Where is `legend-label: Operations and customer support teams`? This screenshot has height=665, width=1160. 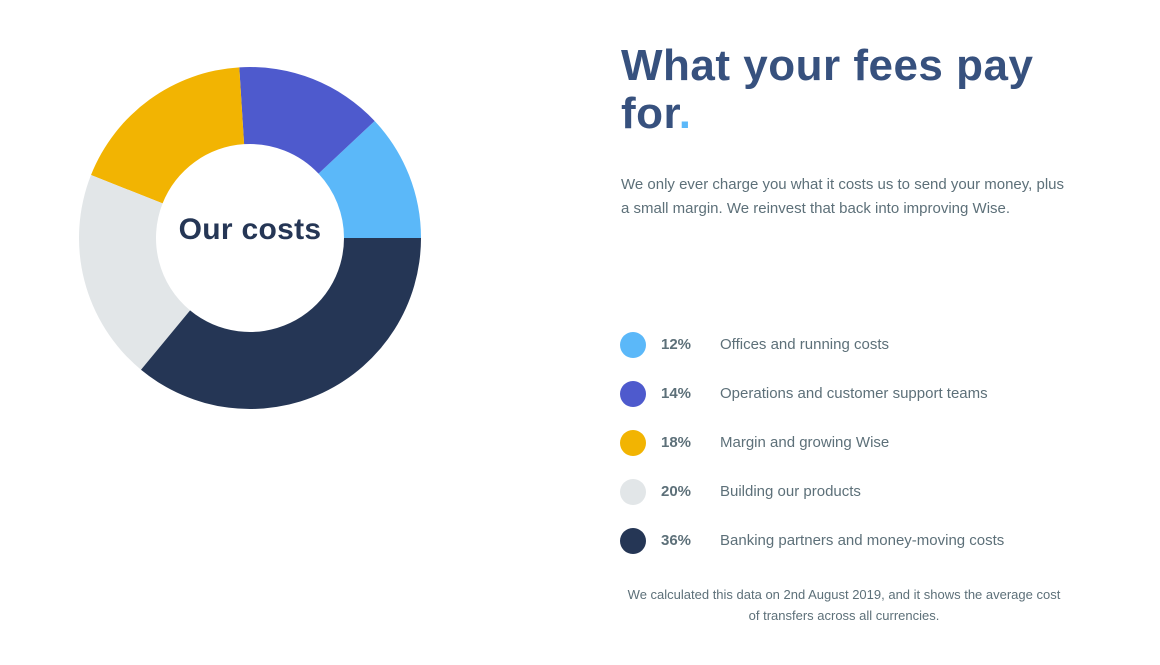
legend-label: Operations and customer support teams is located at coordinates (854, 393).